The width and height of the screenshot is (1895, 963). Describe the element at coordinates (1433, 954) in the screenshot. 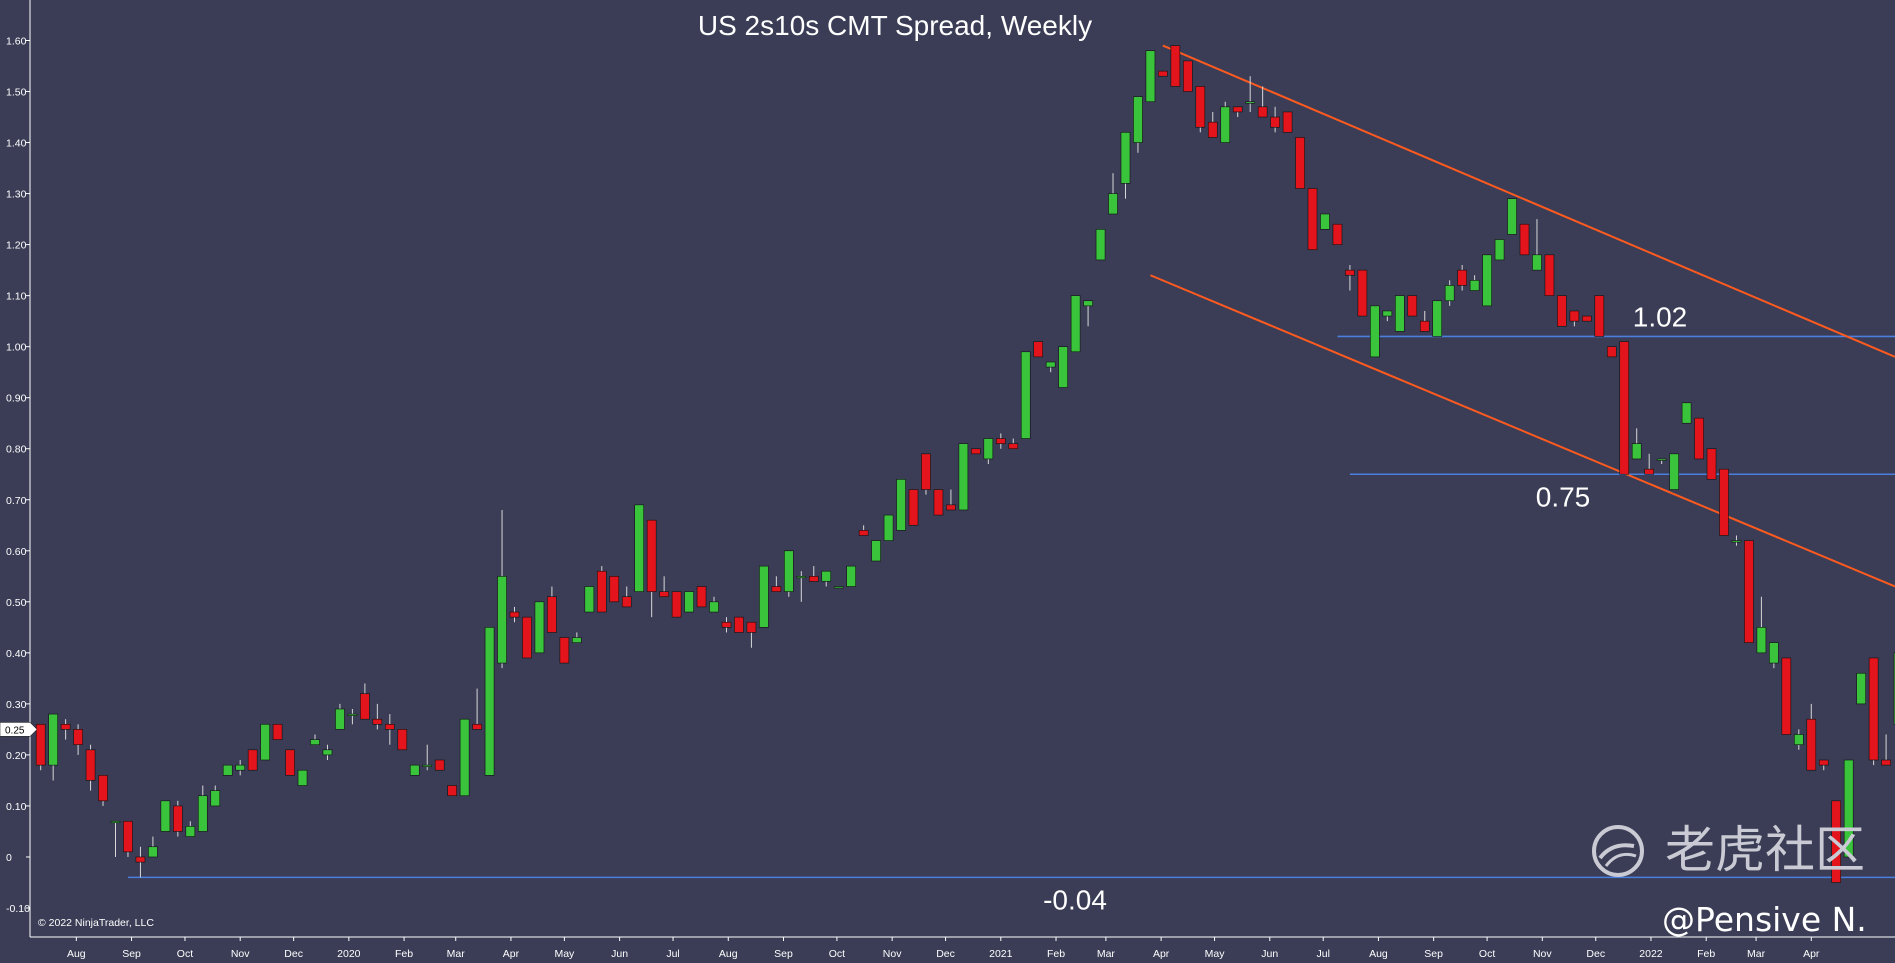

I see `x-tick-label: Sep` at that location.